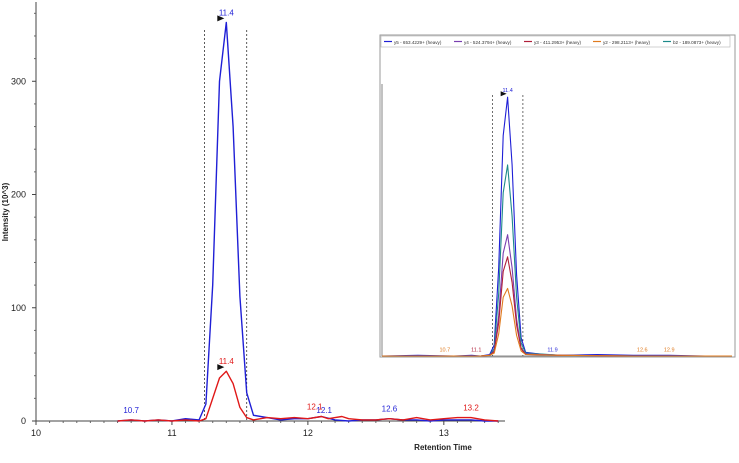 Image resolution: width=739 pixels, height=463 pixels. What do you see at coordinates (36, 433) in the screenshot?
I see `x-tick-label: 10` at bounding box center [36, 433].